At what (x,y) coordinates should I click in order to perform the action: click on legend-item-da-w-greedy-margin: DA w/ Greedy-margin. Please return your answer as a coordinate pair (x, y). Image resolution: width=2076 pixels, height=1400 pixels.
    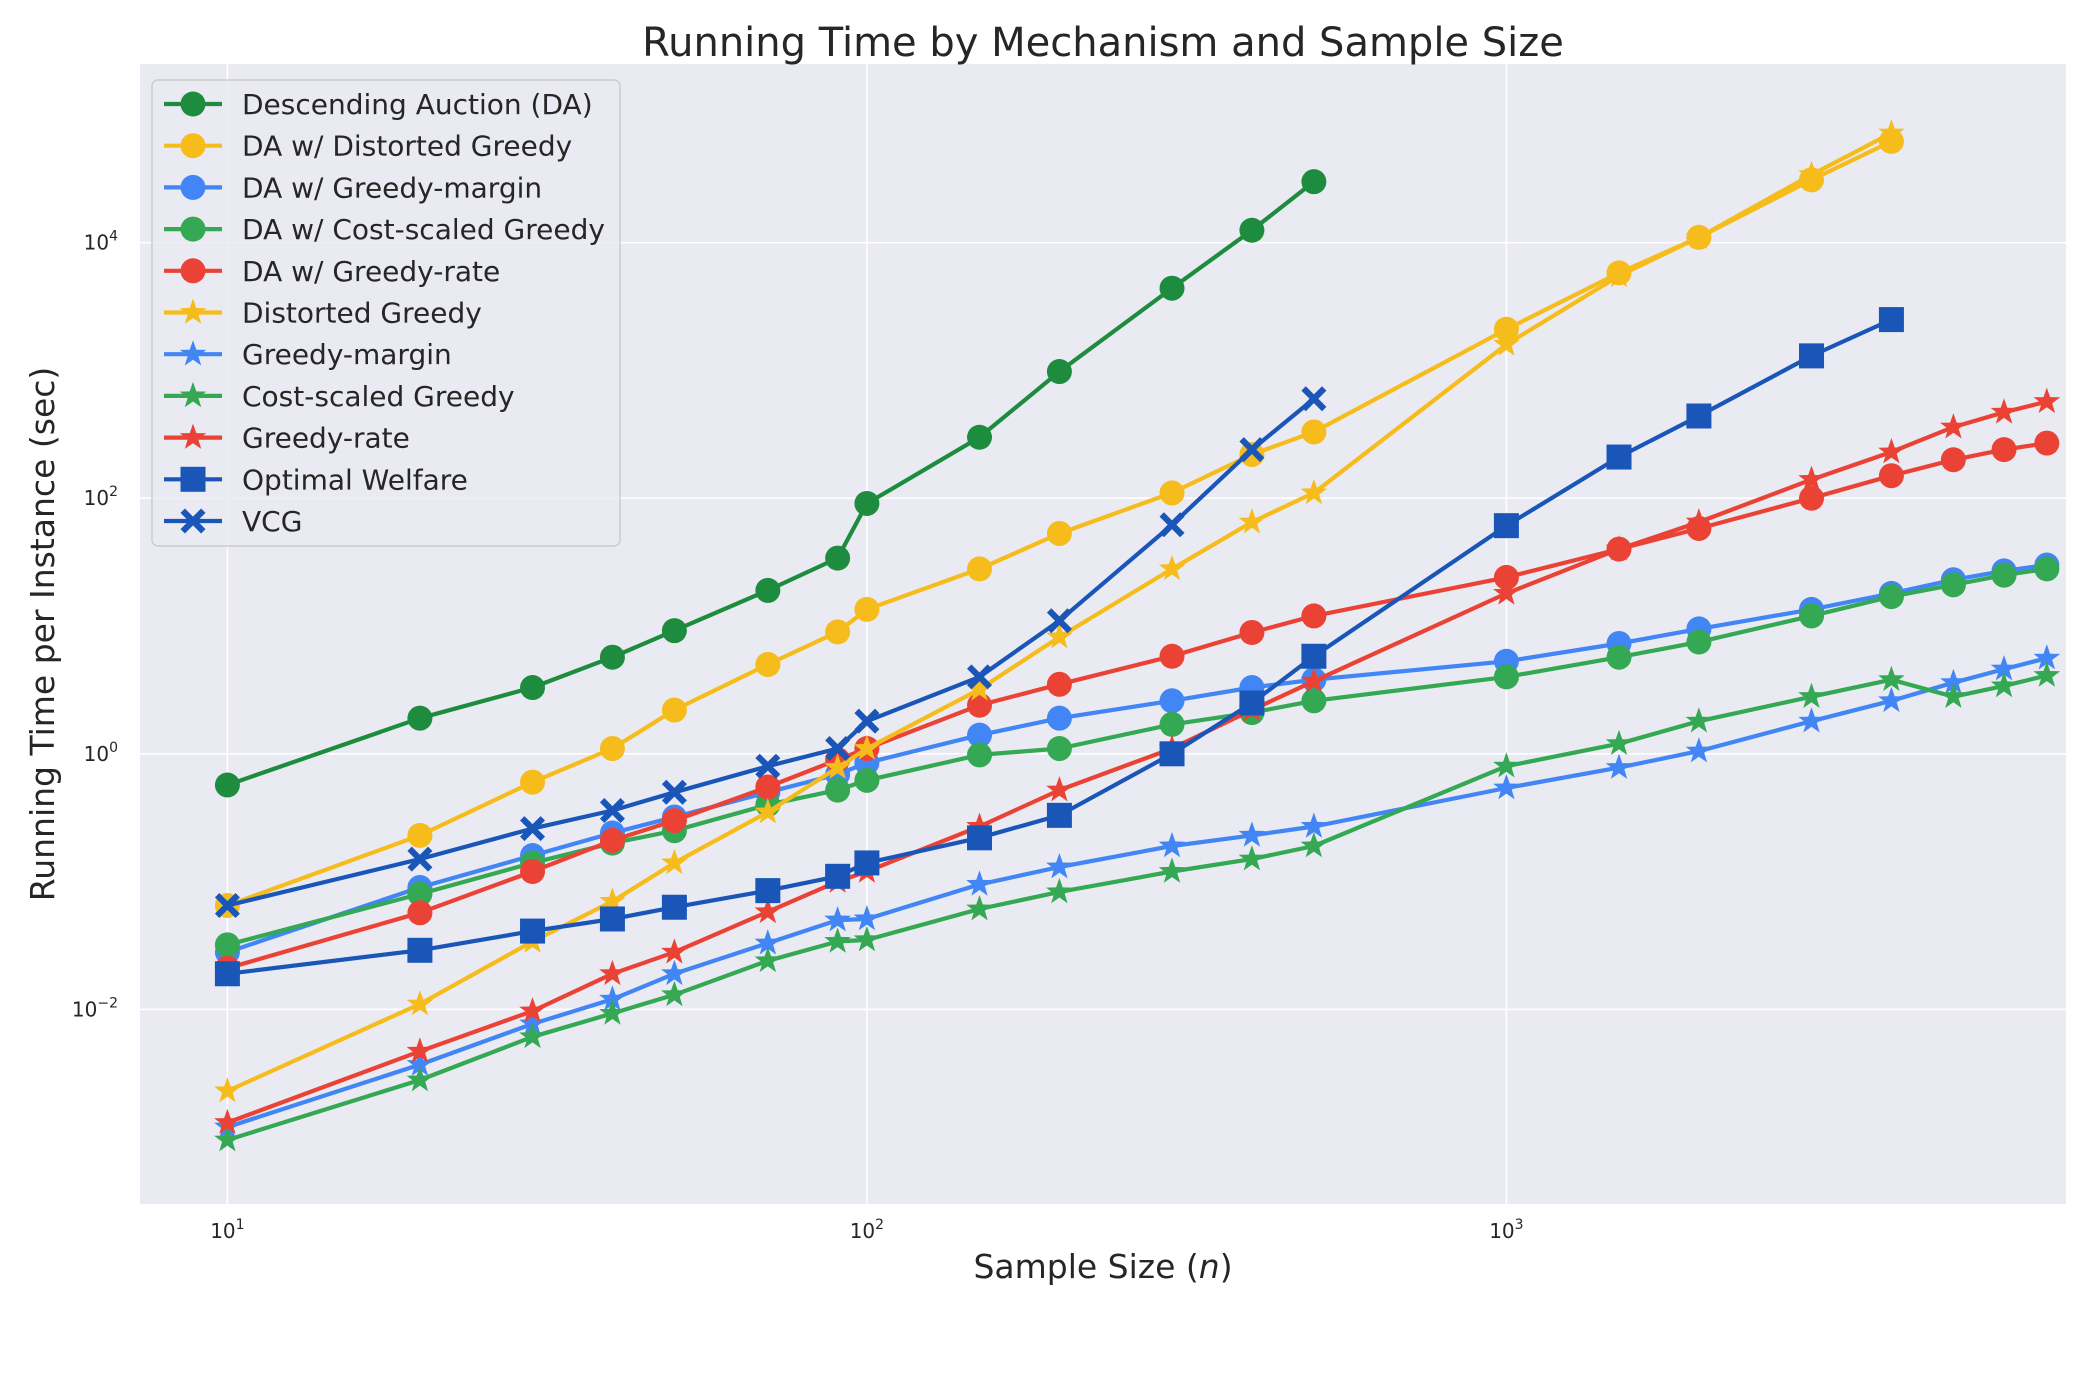
    Looking at the image, I should click on (353, 187).